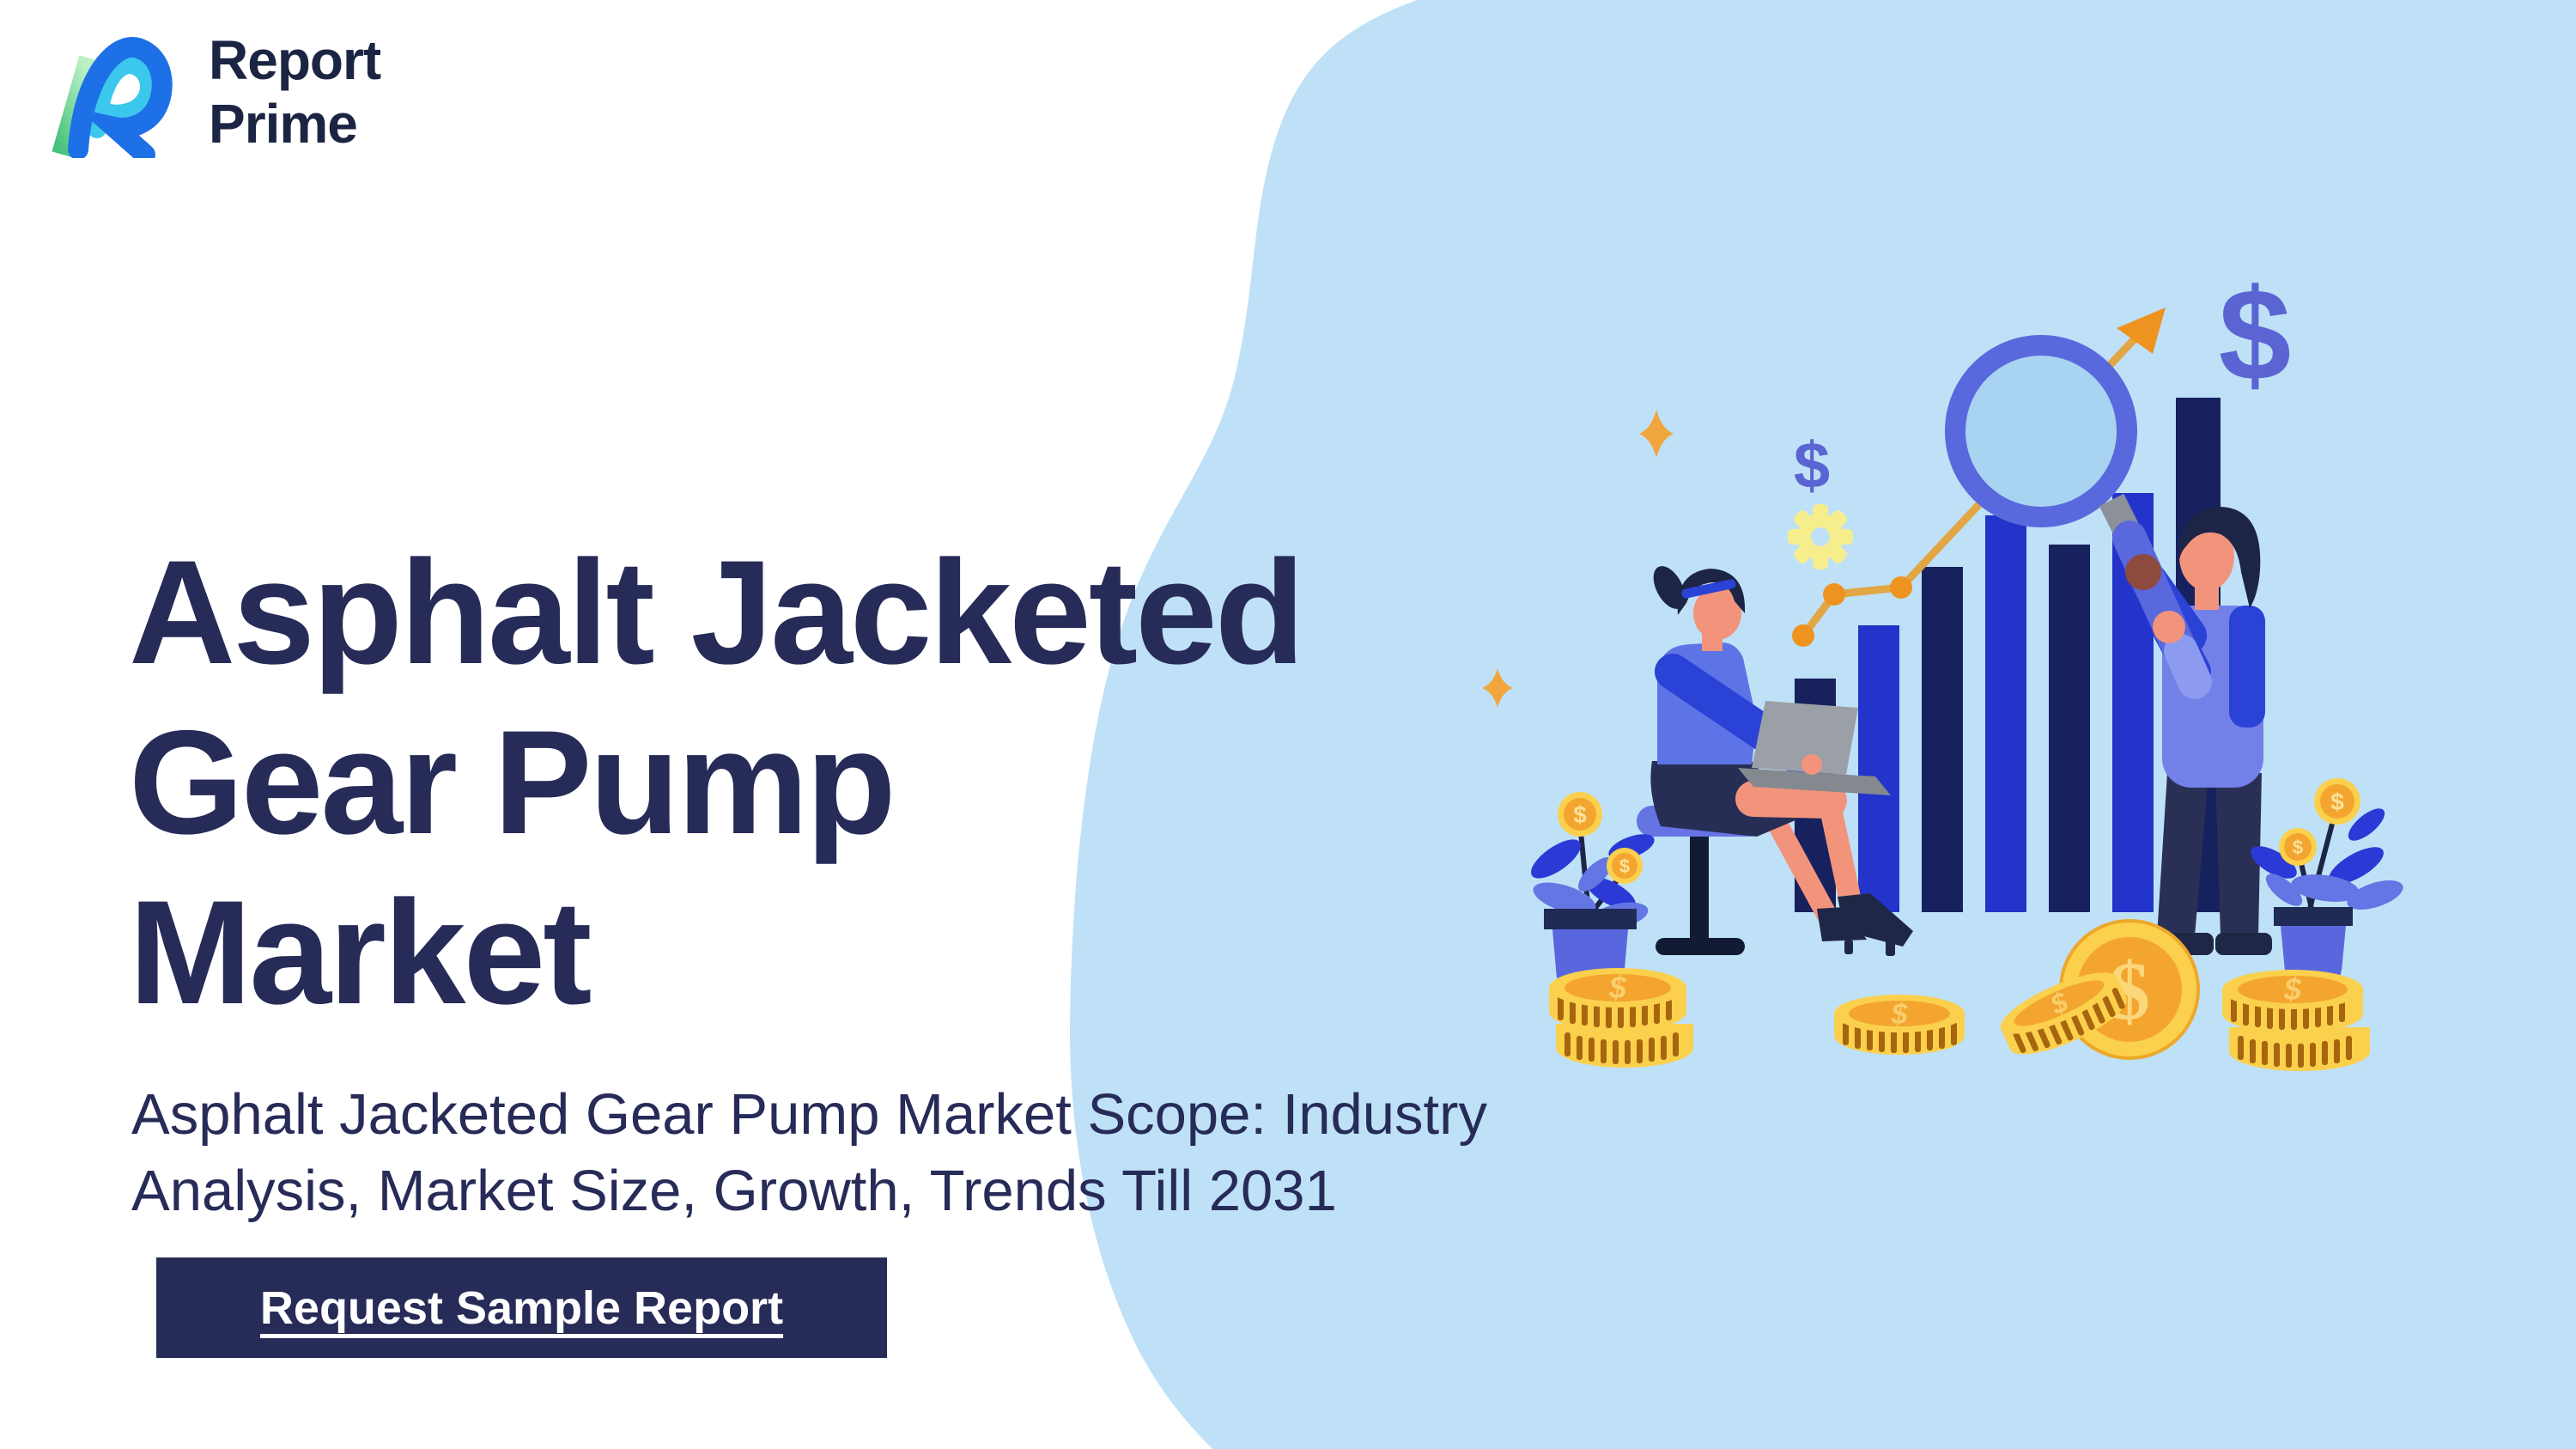 Image resolution: width=2576 pixels, height=1449 pixels. What do you see at coordinates (512, 783) in the screenshot?
I see `title-line: Gear Pump` at bounding box center [512, 783].